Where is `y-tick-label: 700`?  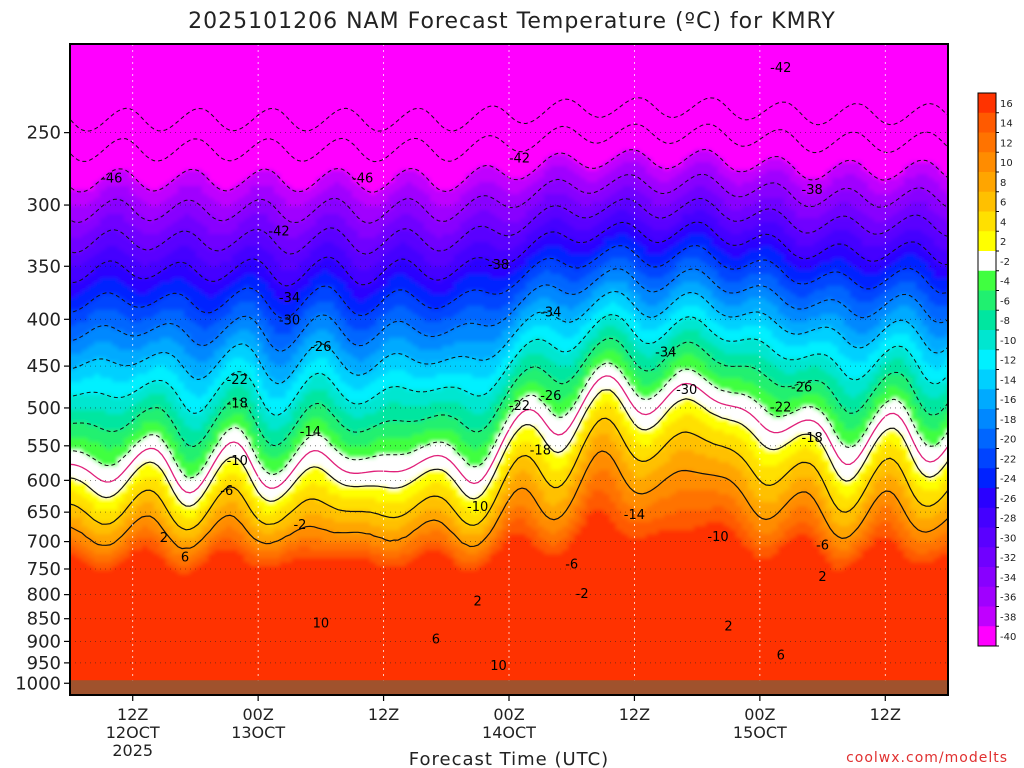
y-tick-label: 700 is located at coordinates (44, 542).